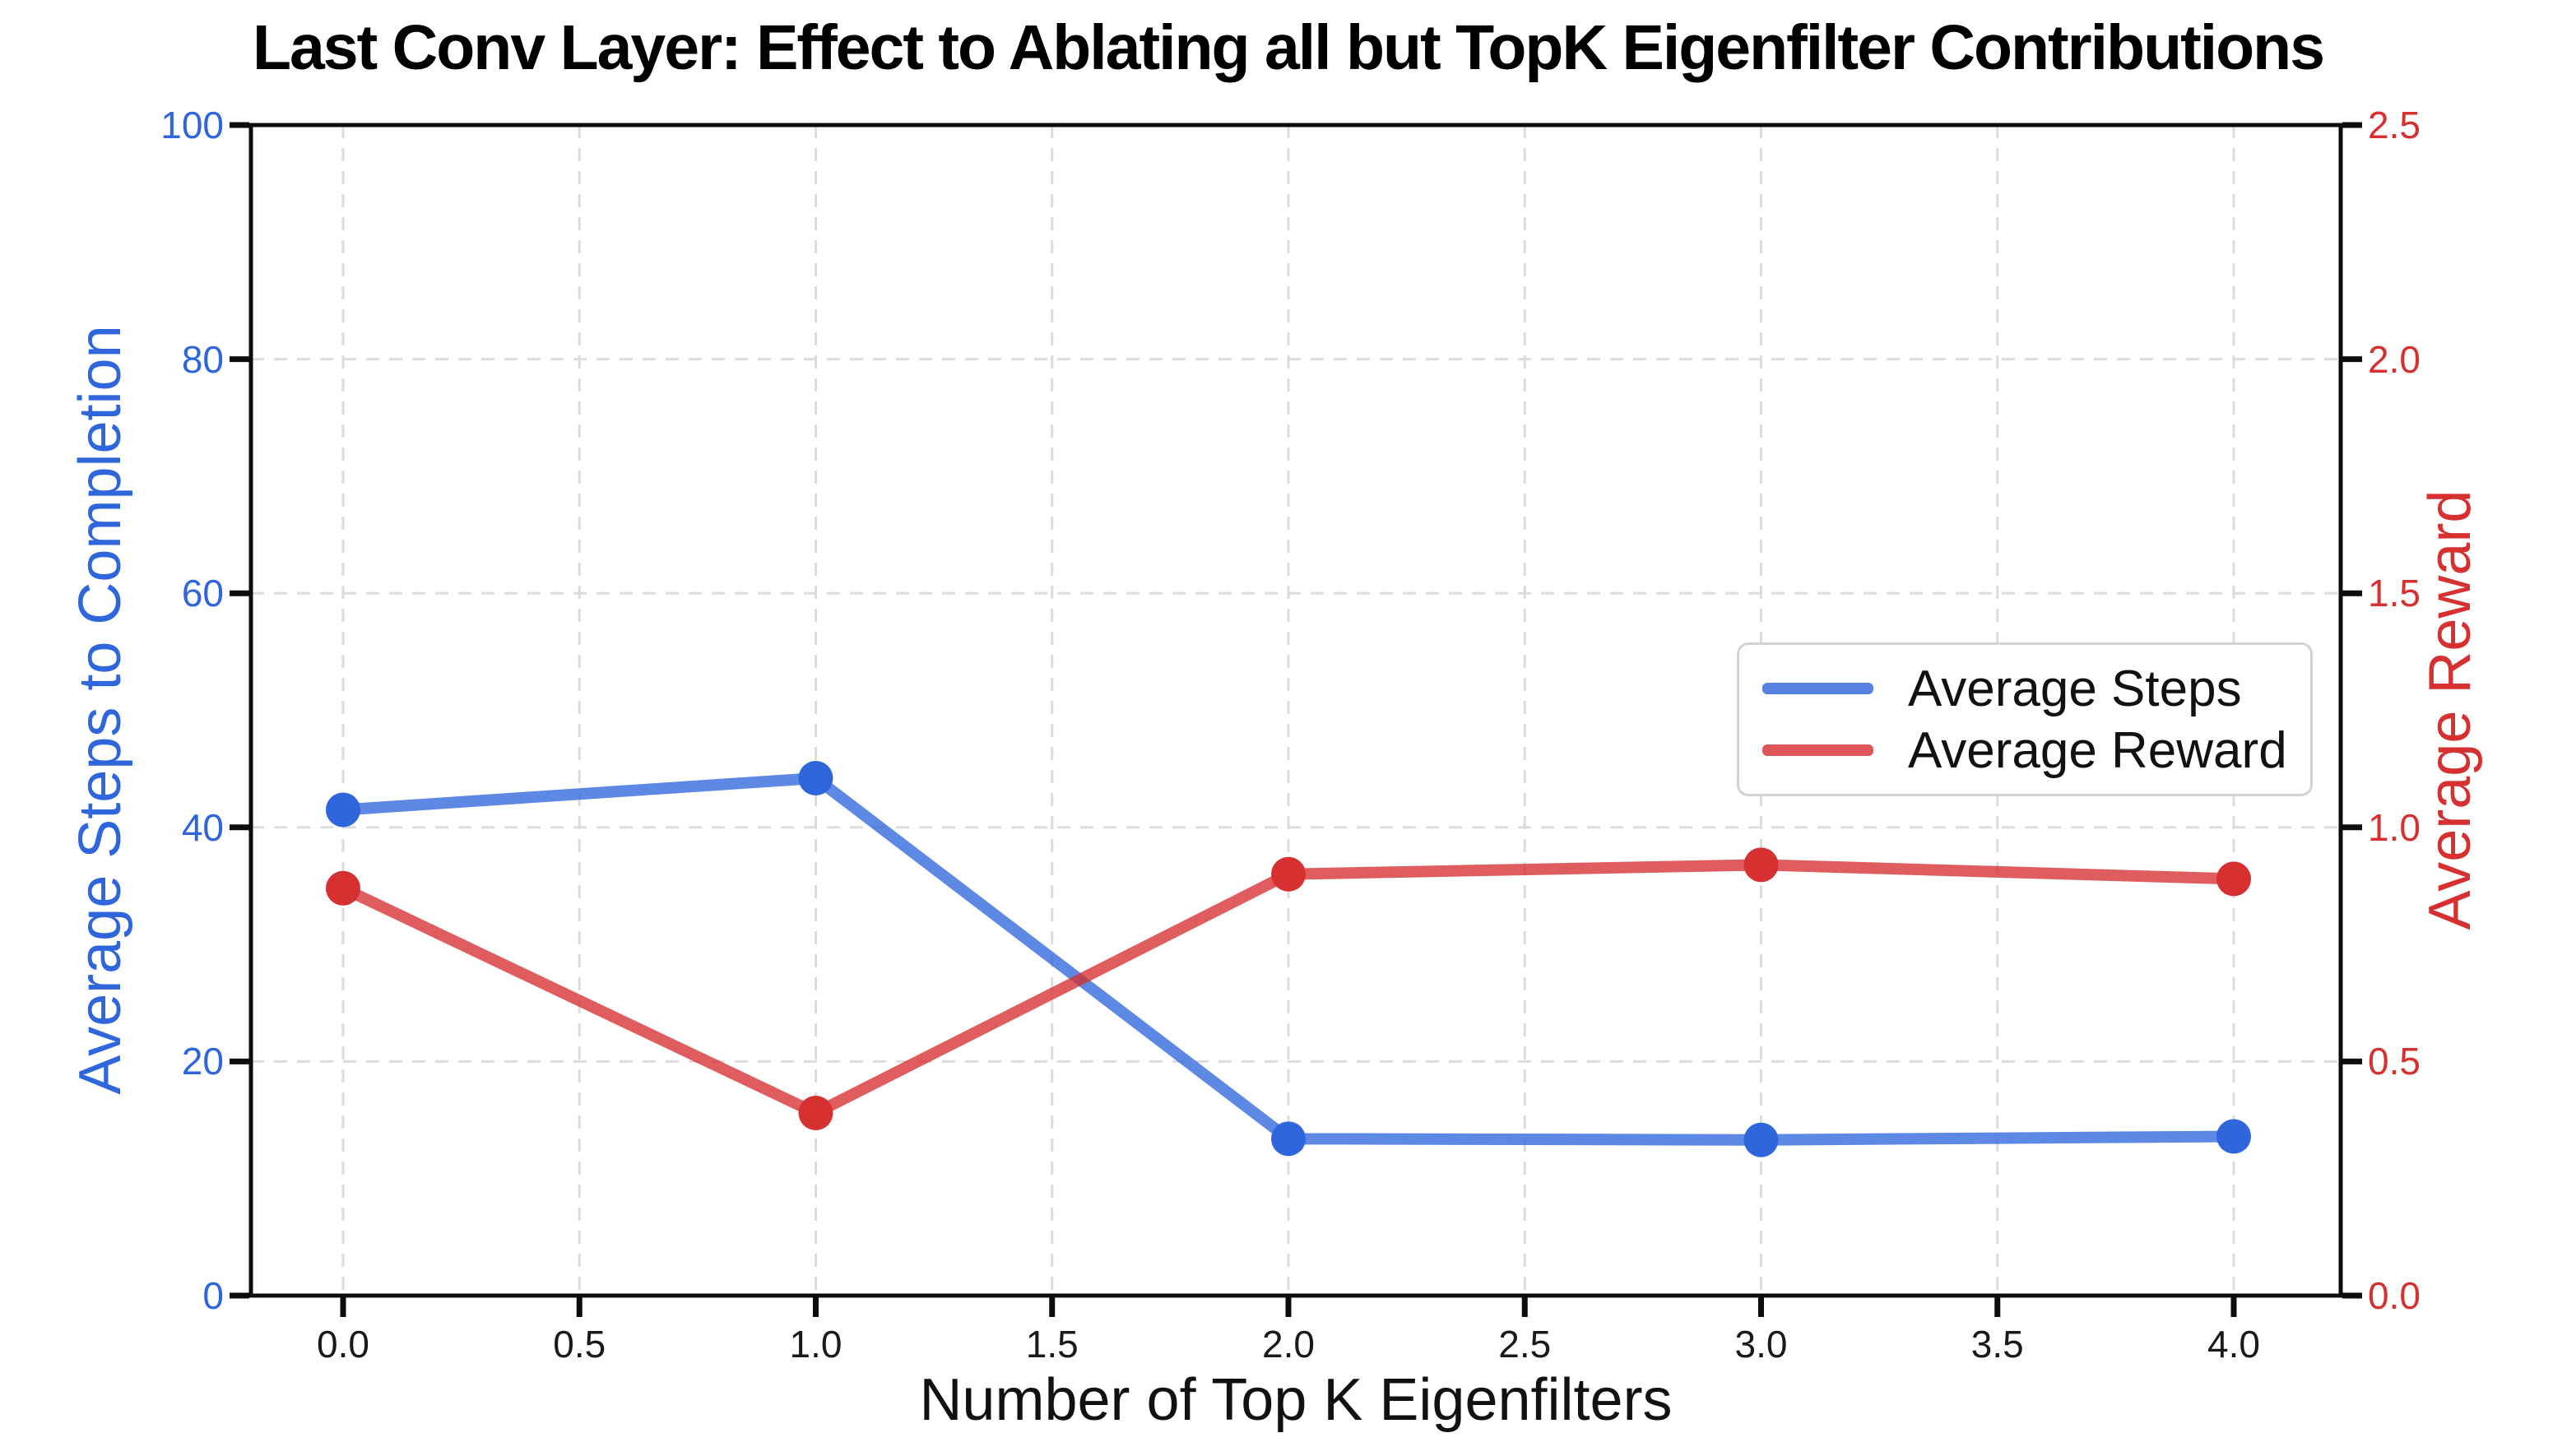 The image size is (2576, 1456). I want to click on x-axis-label: Number of Top K Eigenfilters, so click(1296, 1400).